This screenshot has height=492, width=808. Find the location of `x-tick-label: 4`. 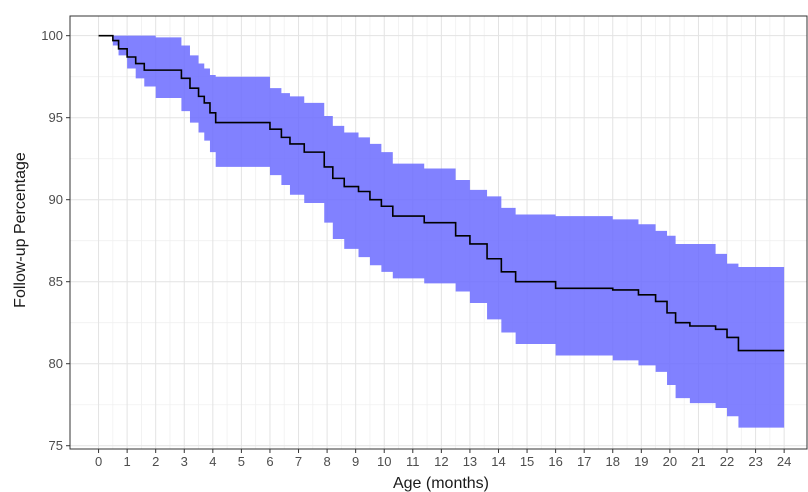

x-tick-label: 4 is located at coordinates (212, 461).